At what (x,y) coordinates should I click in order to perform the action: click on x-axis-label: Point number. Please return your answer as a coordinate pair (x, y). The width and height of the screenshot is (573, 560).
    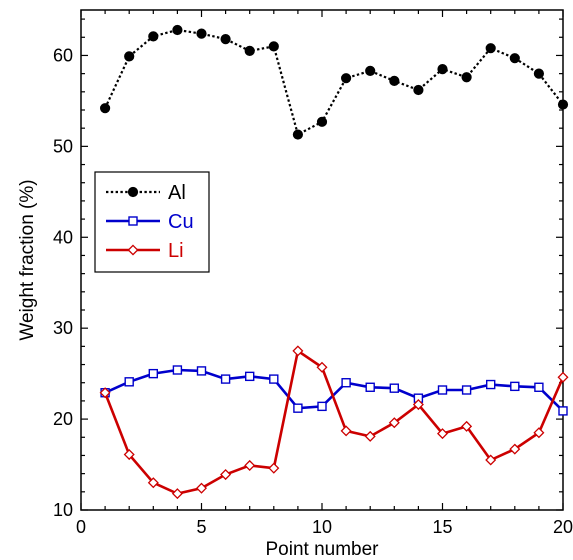
    Looking at the image, I should click on (322, 549).